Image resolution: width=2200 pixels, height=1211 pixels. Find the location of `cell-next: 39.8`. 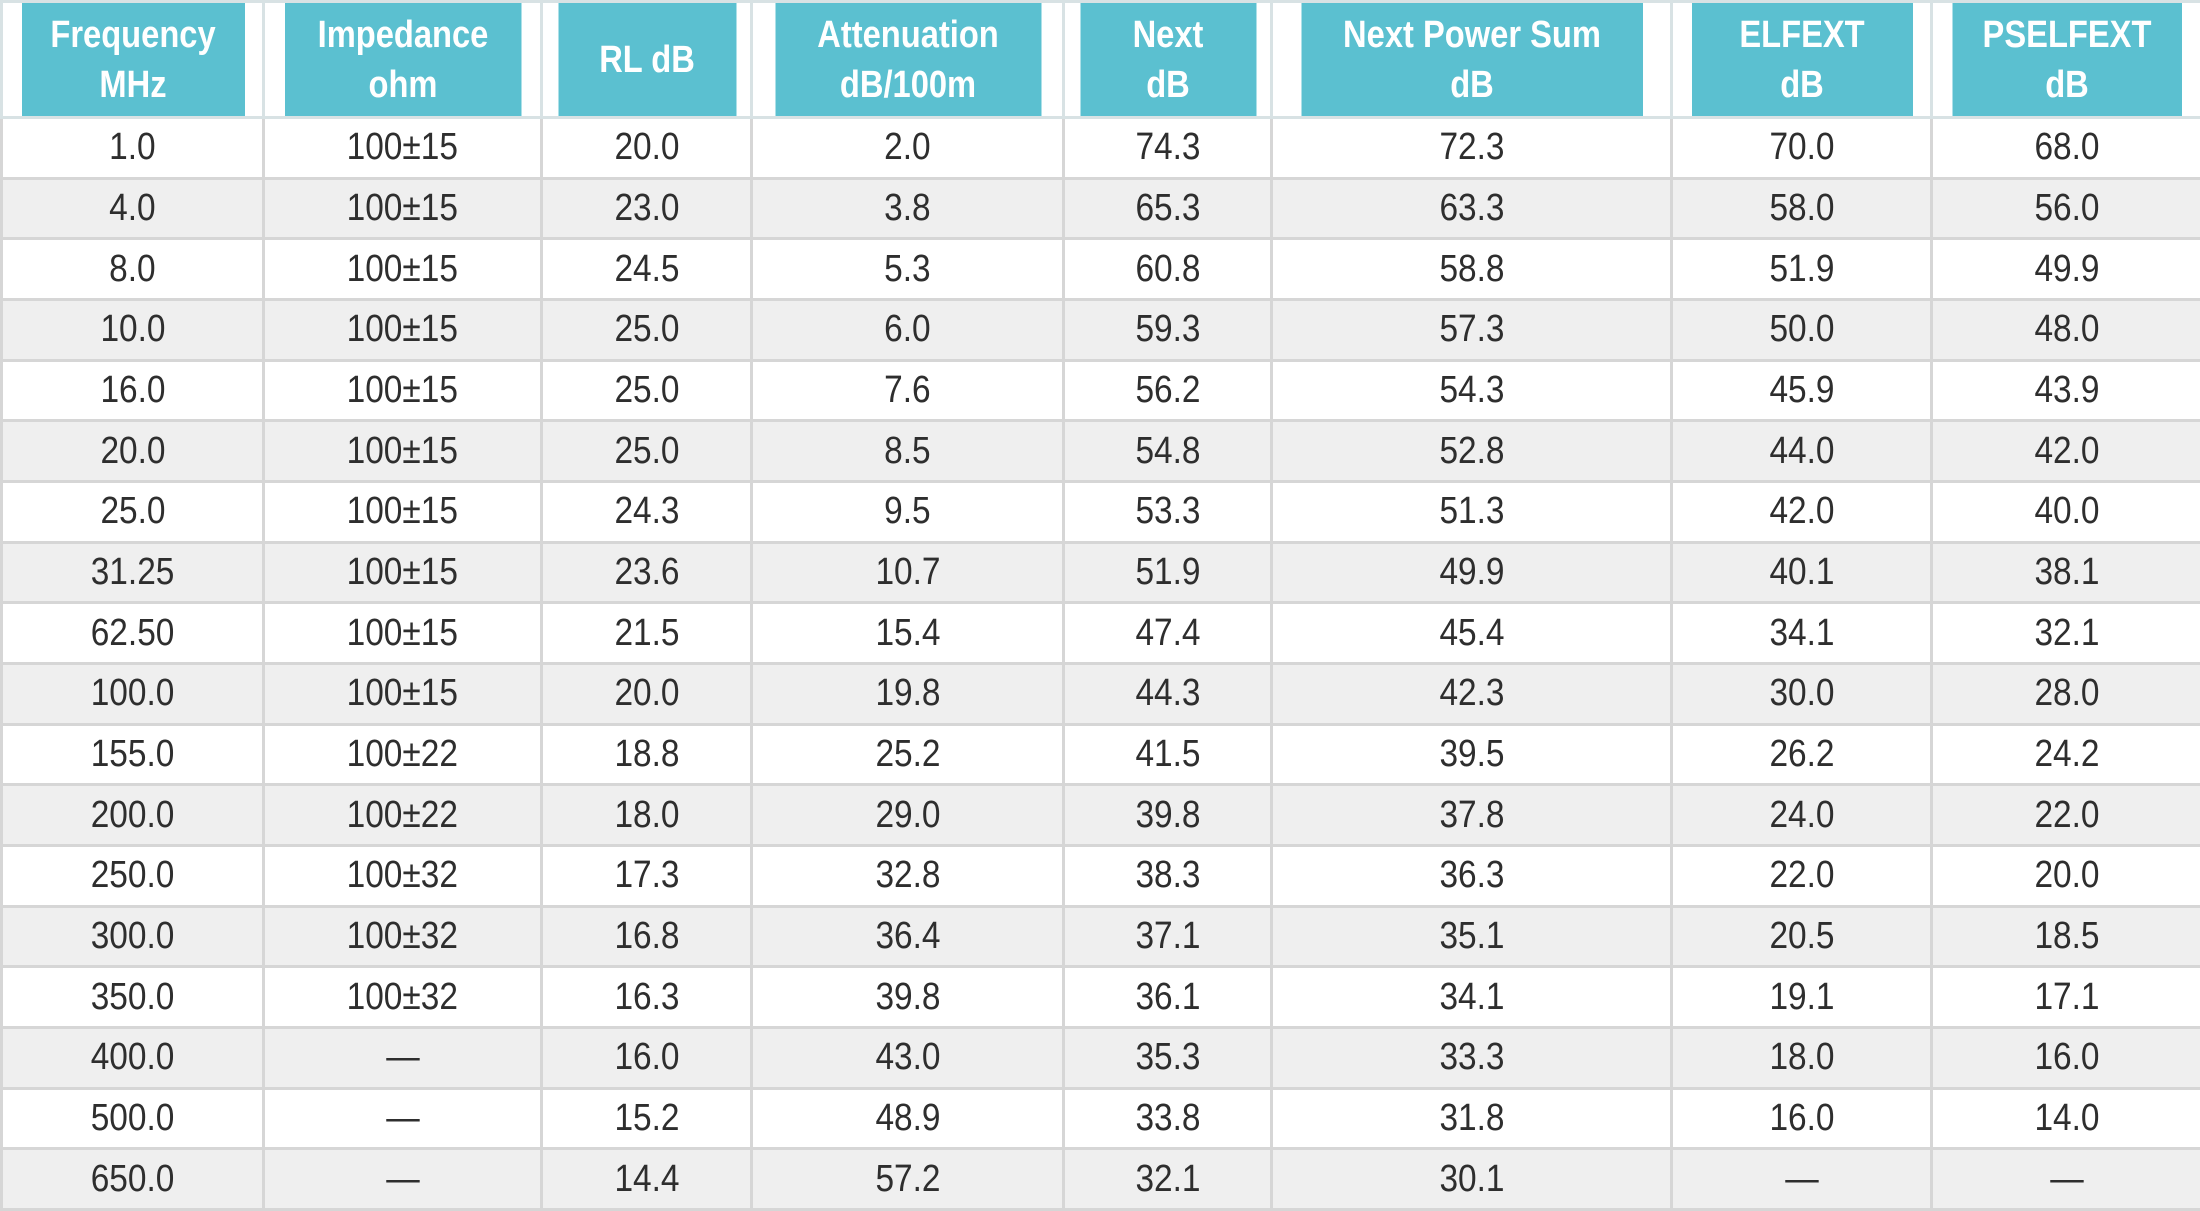

cell-next: 39.8 is located at coordinates (1167, 815).